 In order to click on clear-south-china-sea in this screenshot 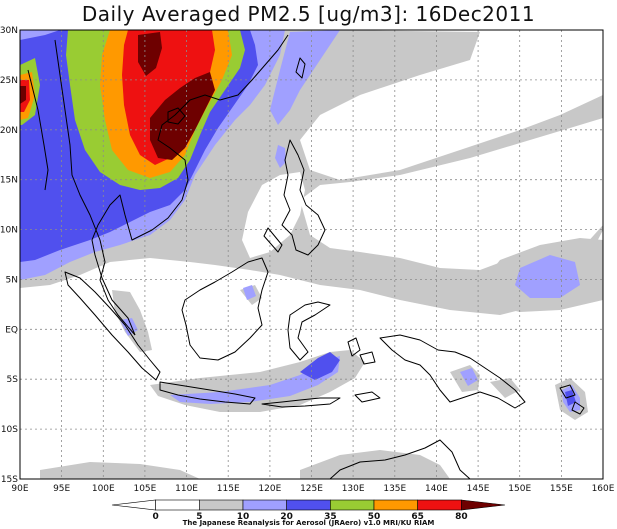, I will do `click(273, 215)`.